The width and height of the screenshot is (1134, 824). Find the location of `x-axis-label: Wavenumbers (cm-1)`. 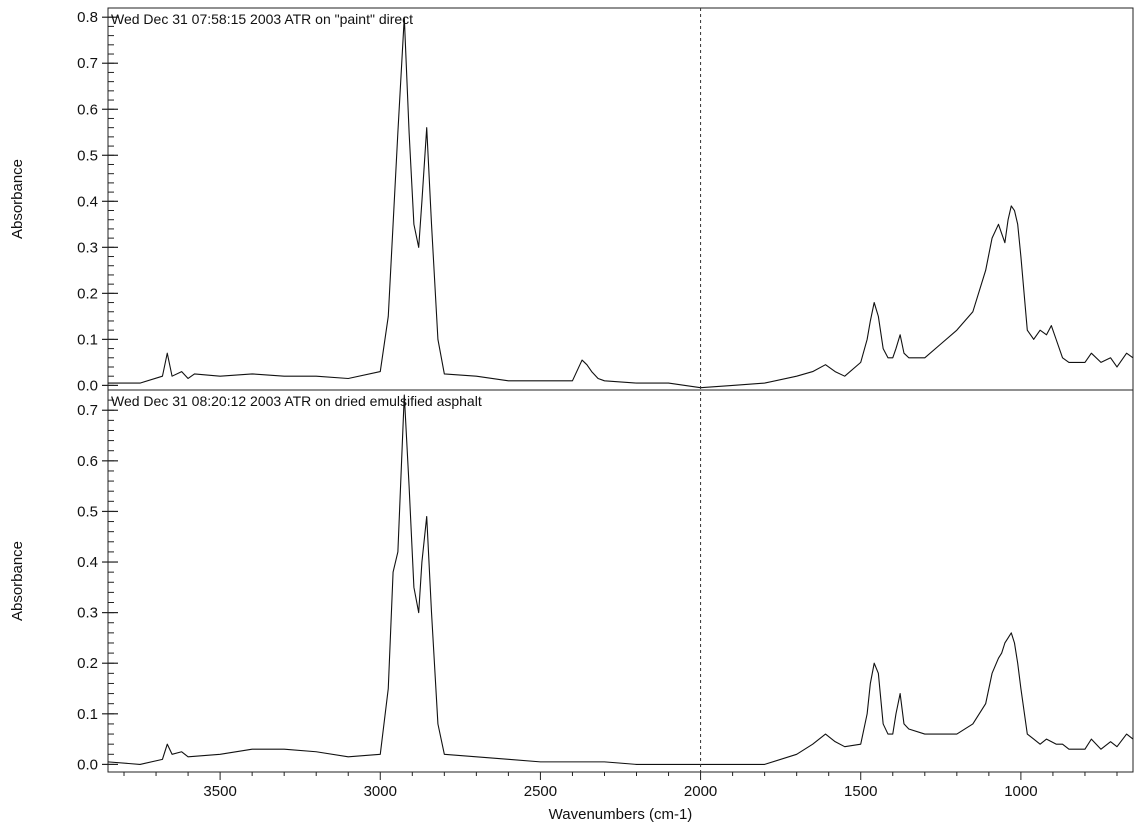

x-axis-label: Wavenumbers (cm-1) is located at coordinates (621, 814).